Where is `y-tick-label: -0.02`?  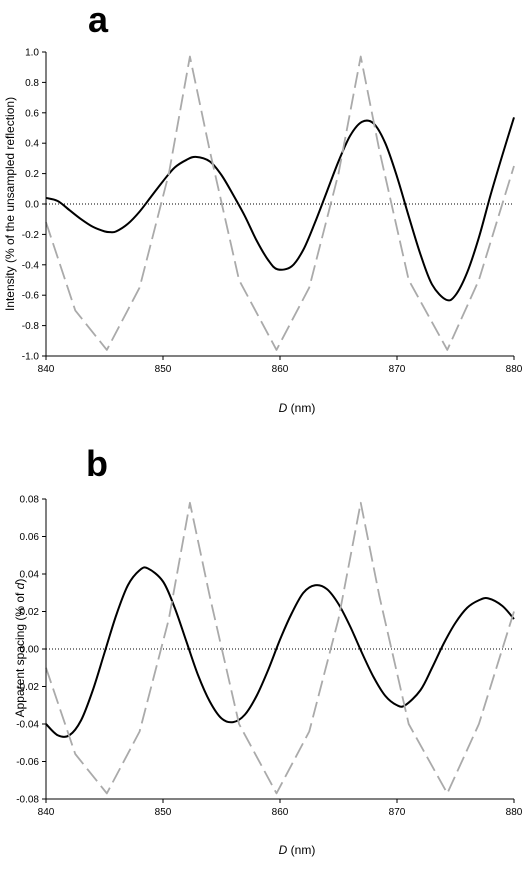
y-tick-label: -0.02 is located at coordinates (27, 687).